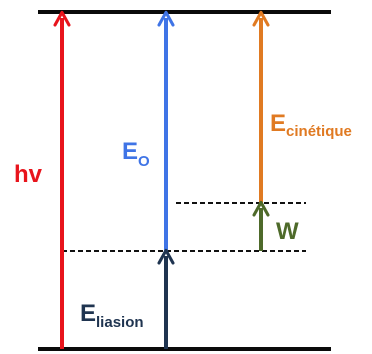  What do you see at coordinates (28, 174) in the screenshot?
I see `hv-label: hv` at bounding box center [28, 174].